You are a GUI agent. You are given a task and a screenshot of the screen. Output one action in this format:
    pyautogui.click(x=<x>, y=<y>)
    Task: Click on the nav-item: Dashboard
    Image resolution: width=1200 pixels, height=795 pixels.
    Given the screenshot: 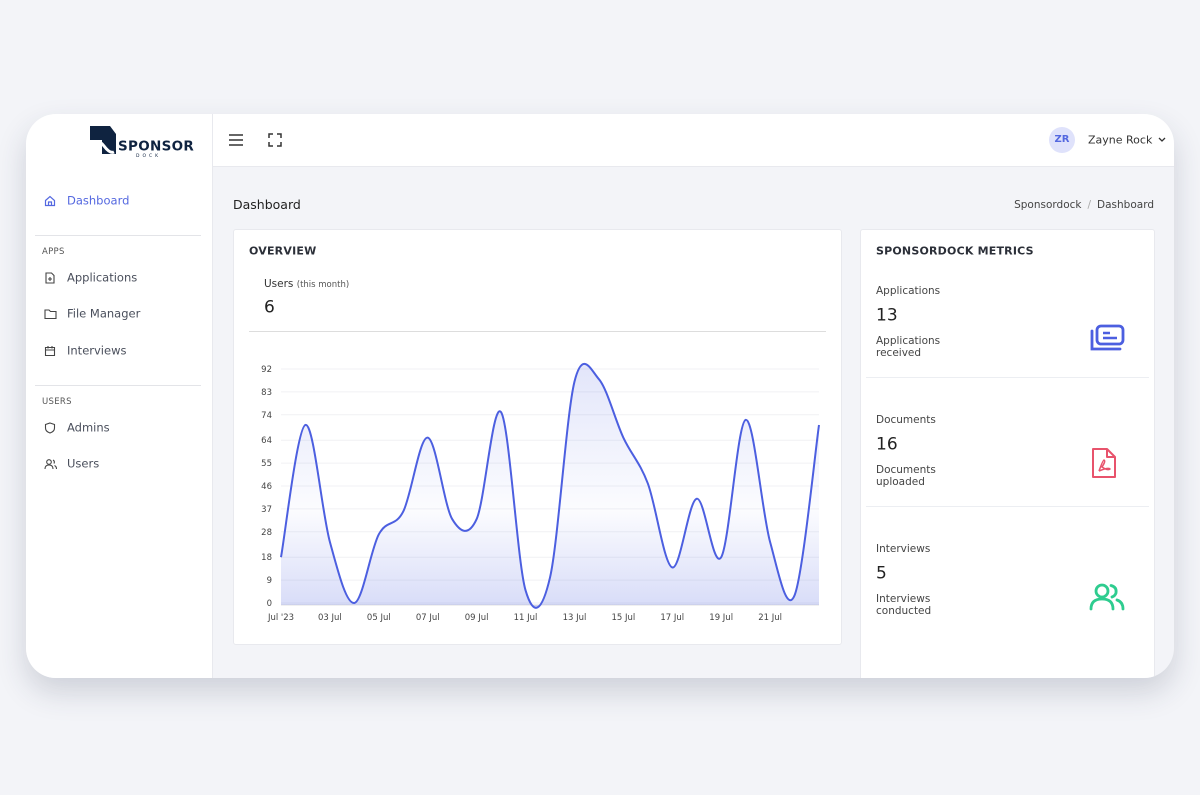 What is the action you would take?
    pyautogui.click(x=98, y=200)
    